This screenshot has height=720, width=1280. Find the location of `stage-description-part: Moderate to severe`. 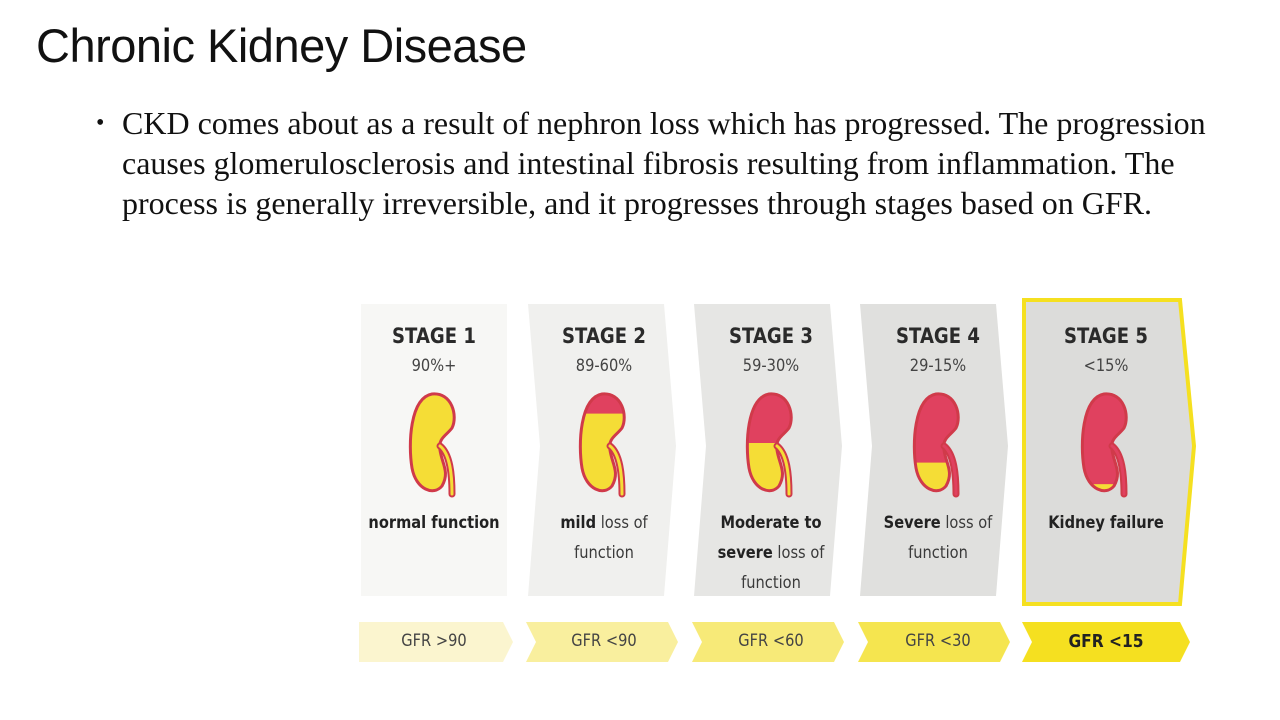

stage-description-part: Moderate to severe is located at coordinates (769, 538).